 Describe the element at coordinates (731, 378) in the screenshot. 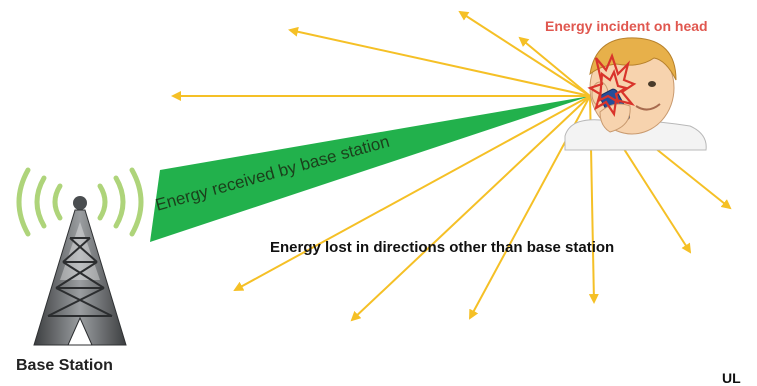

I see `corner-mark: UL` at that location.